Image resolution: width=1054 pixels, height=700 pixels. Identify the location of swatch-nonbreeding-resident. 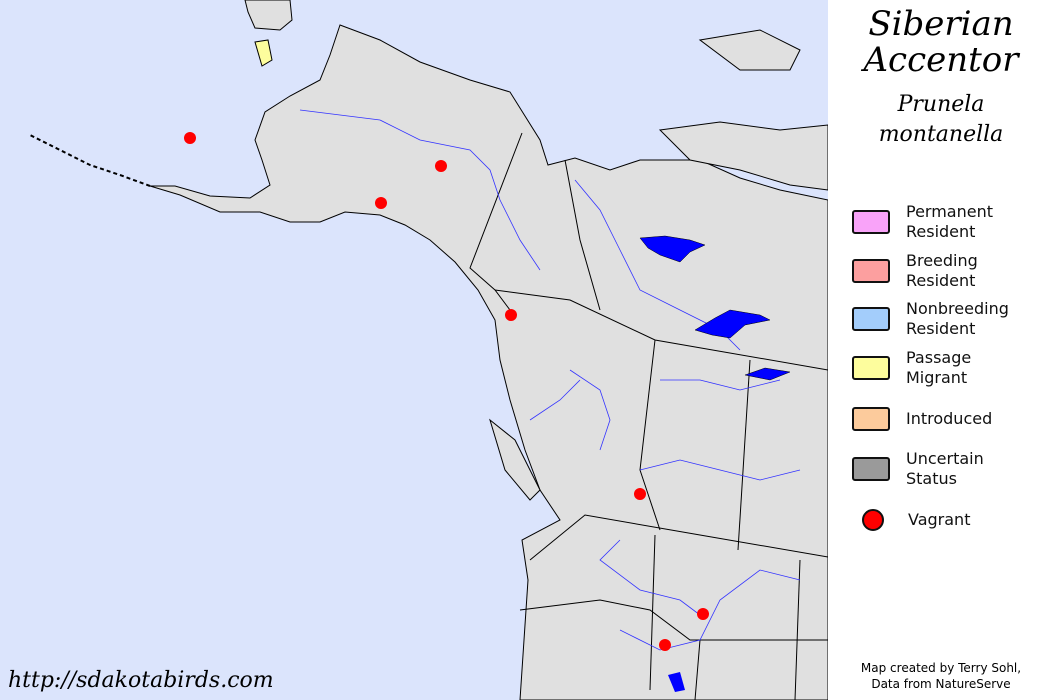
(871, 319).